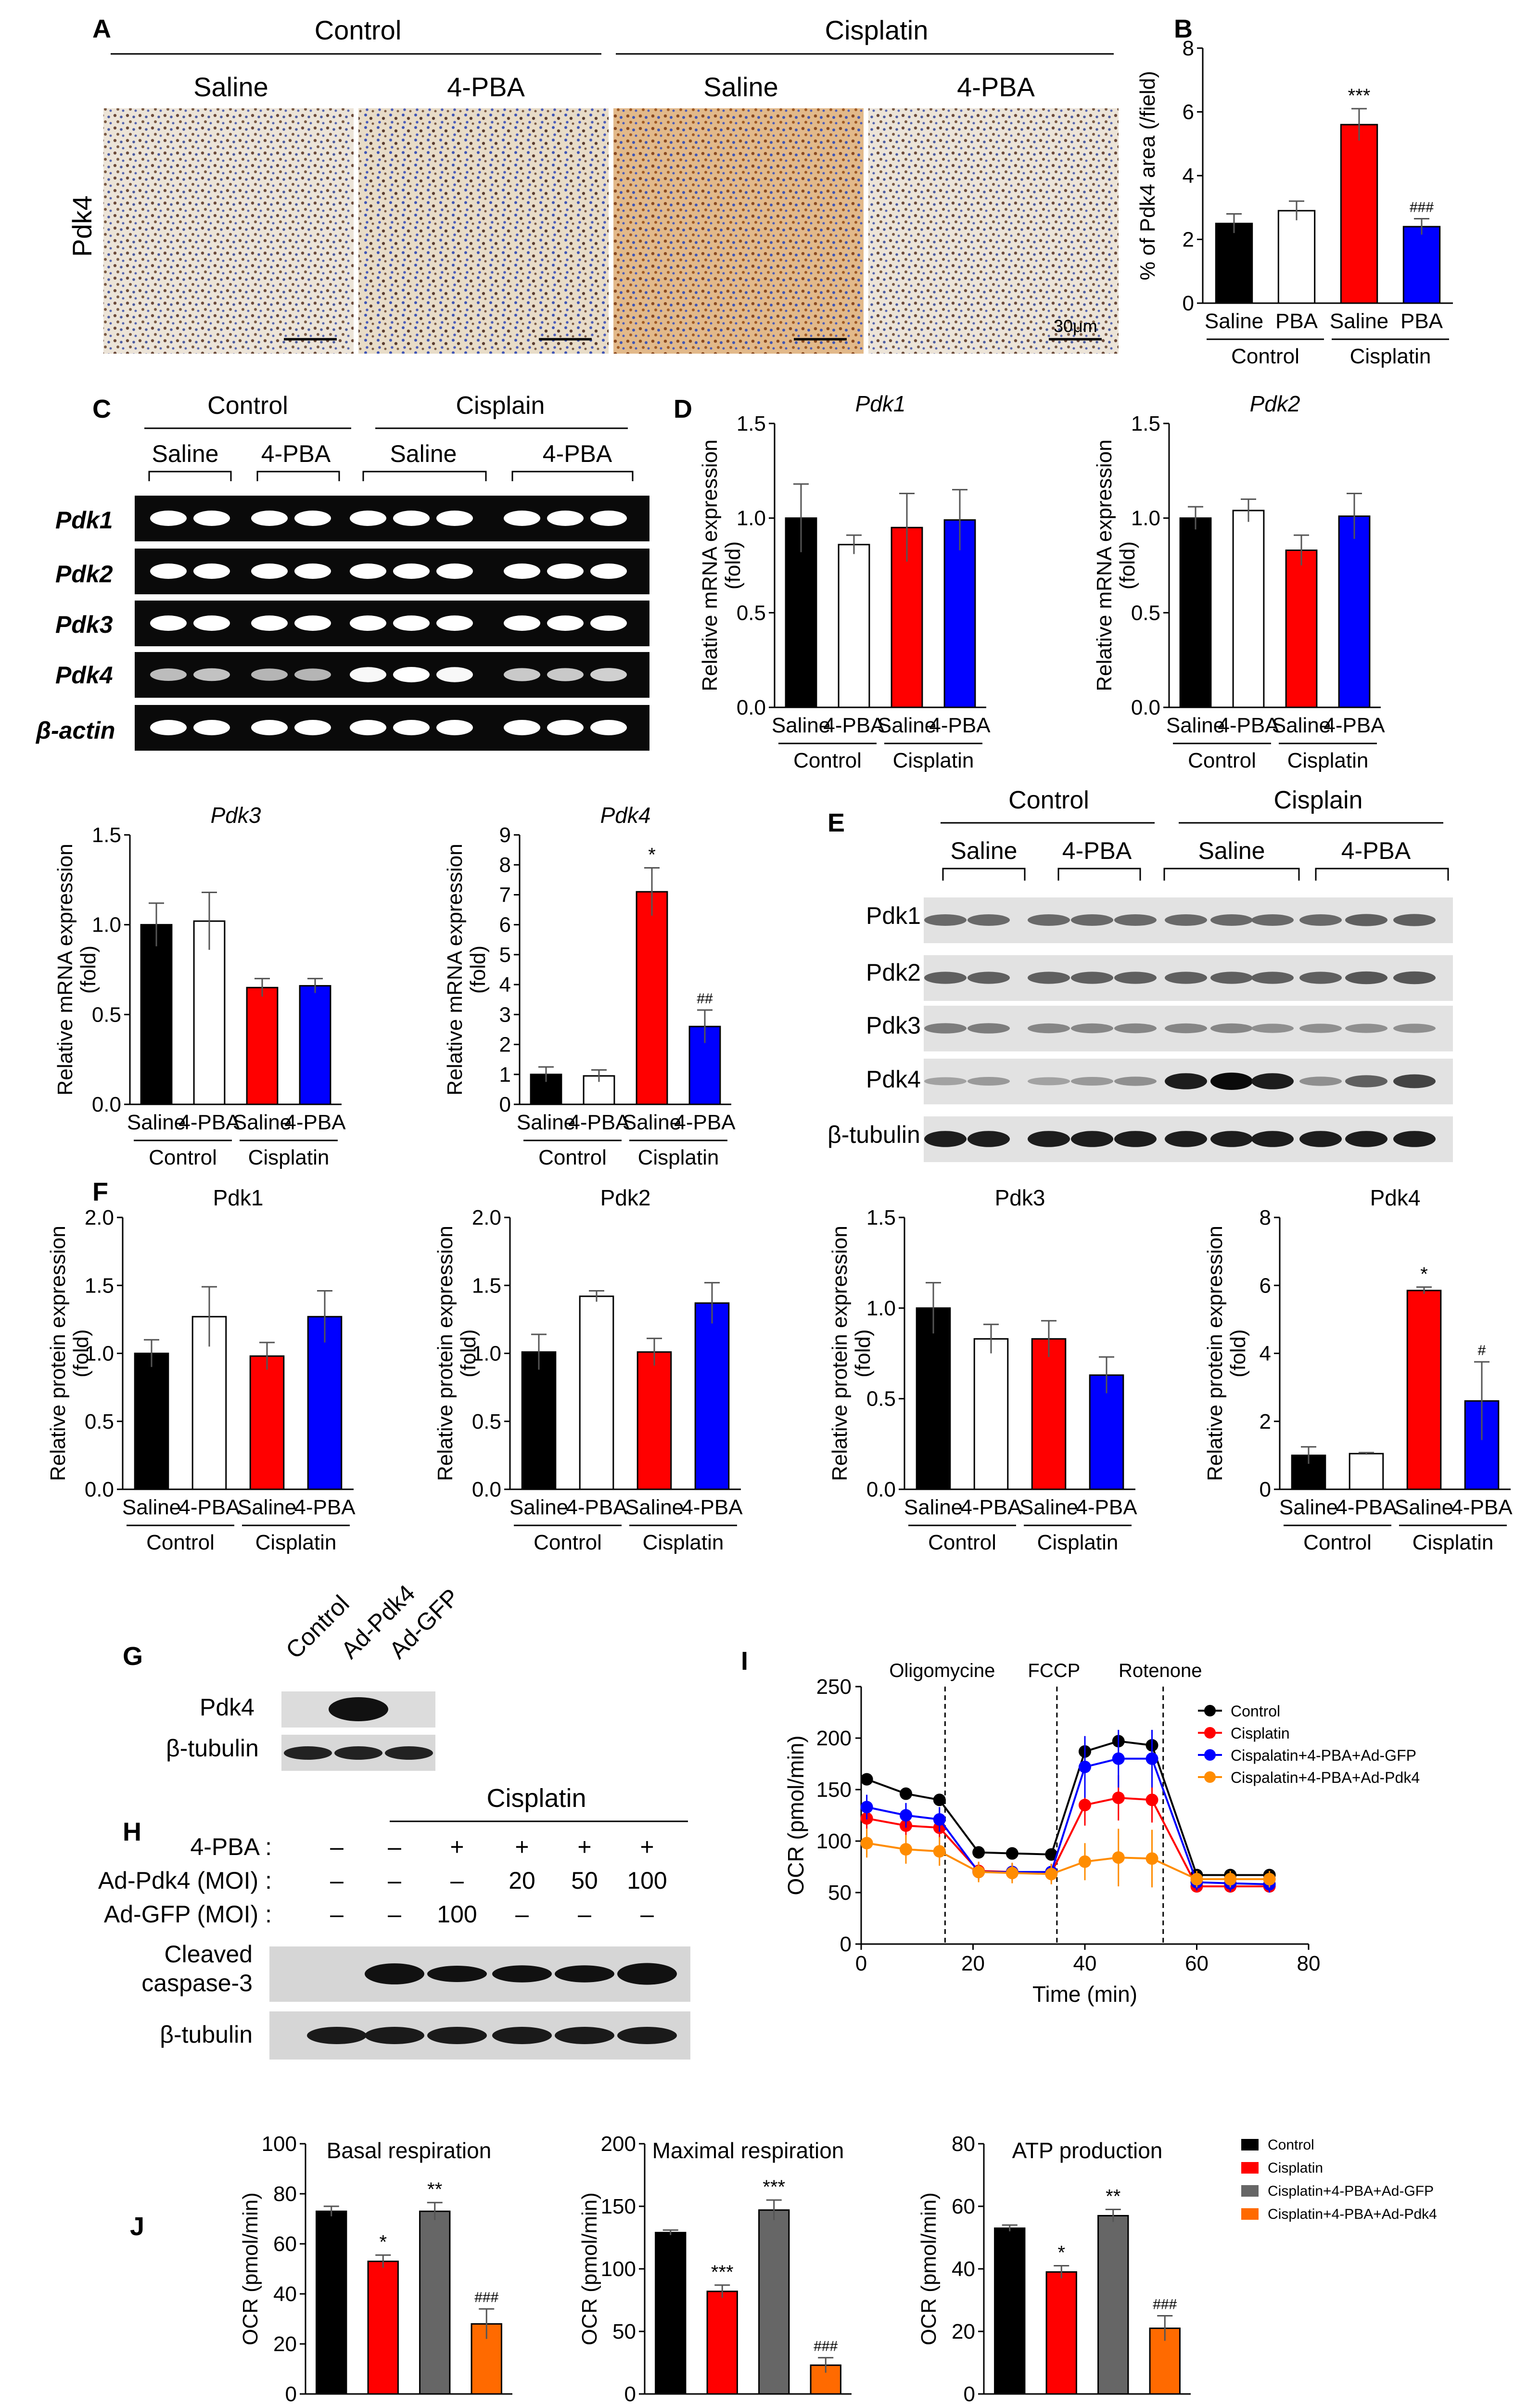 This screenshot has height=2406, width=1540. Describe the element at coordinates (1255, 1711) in the screenshot. I see `legend-label: Control` at that location.